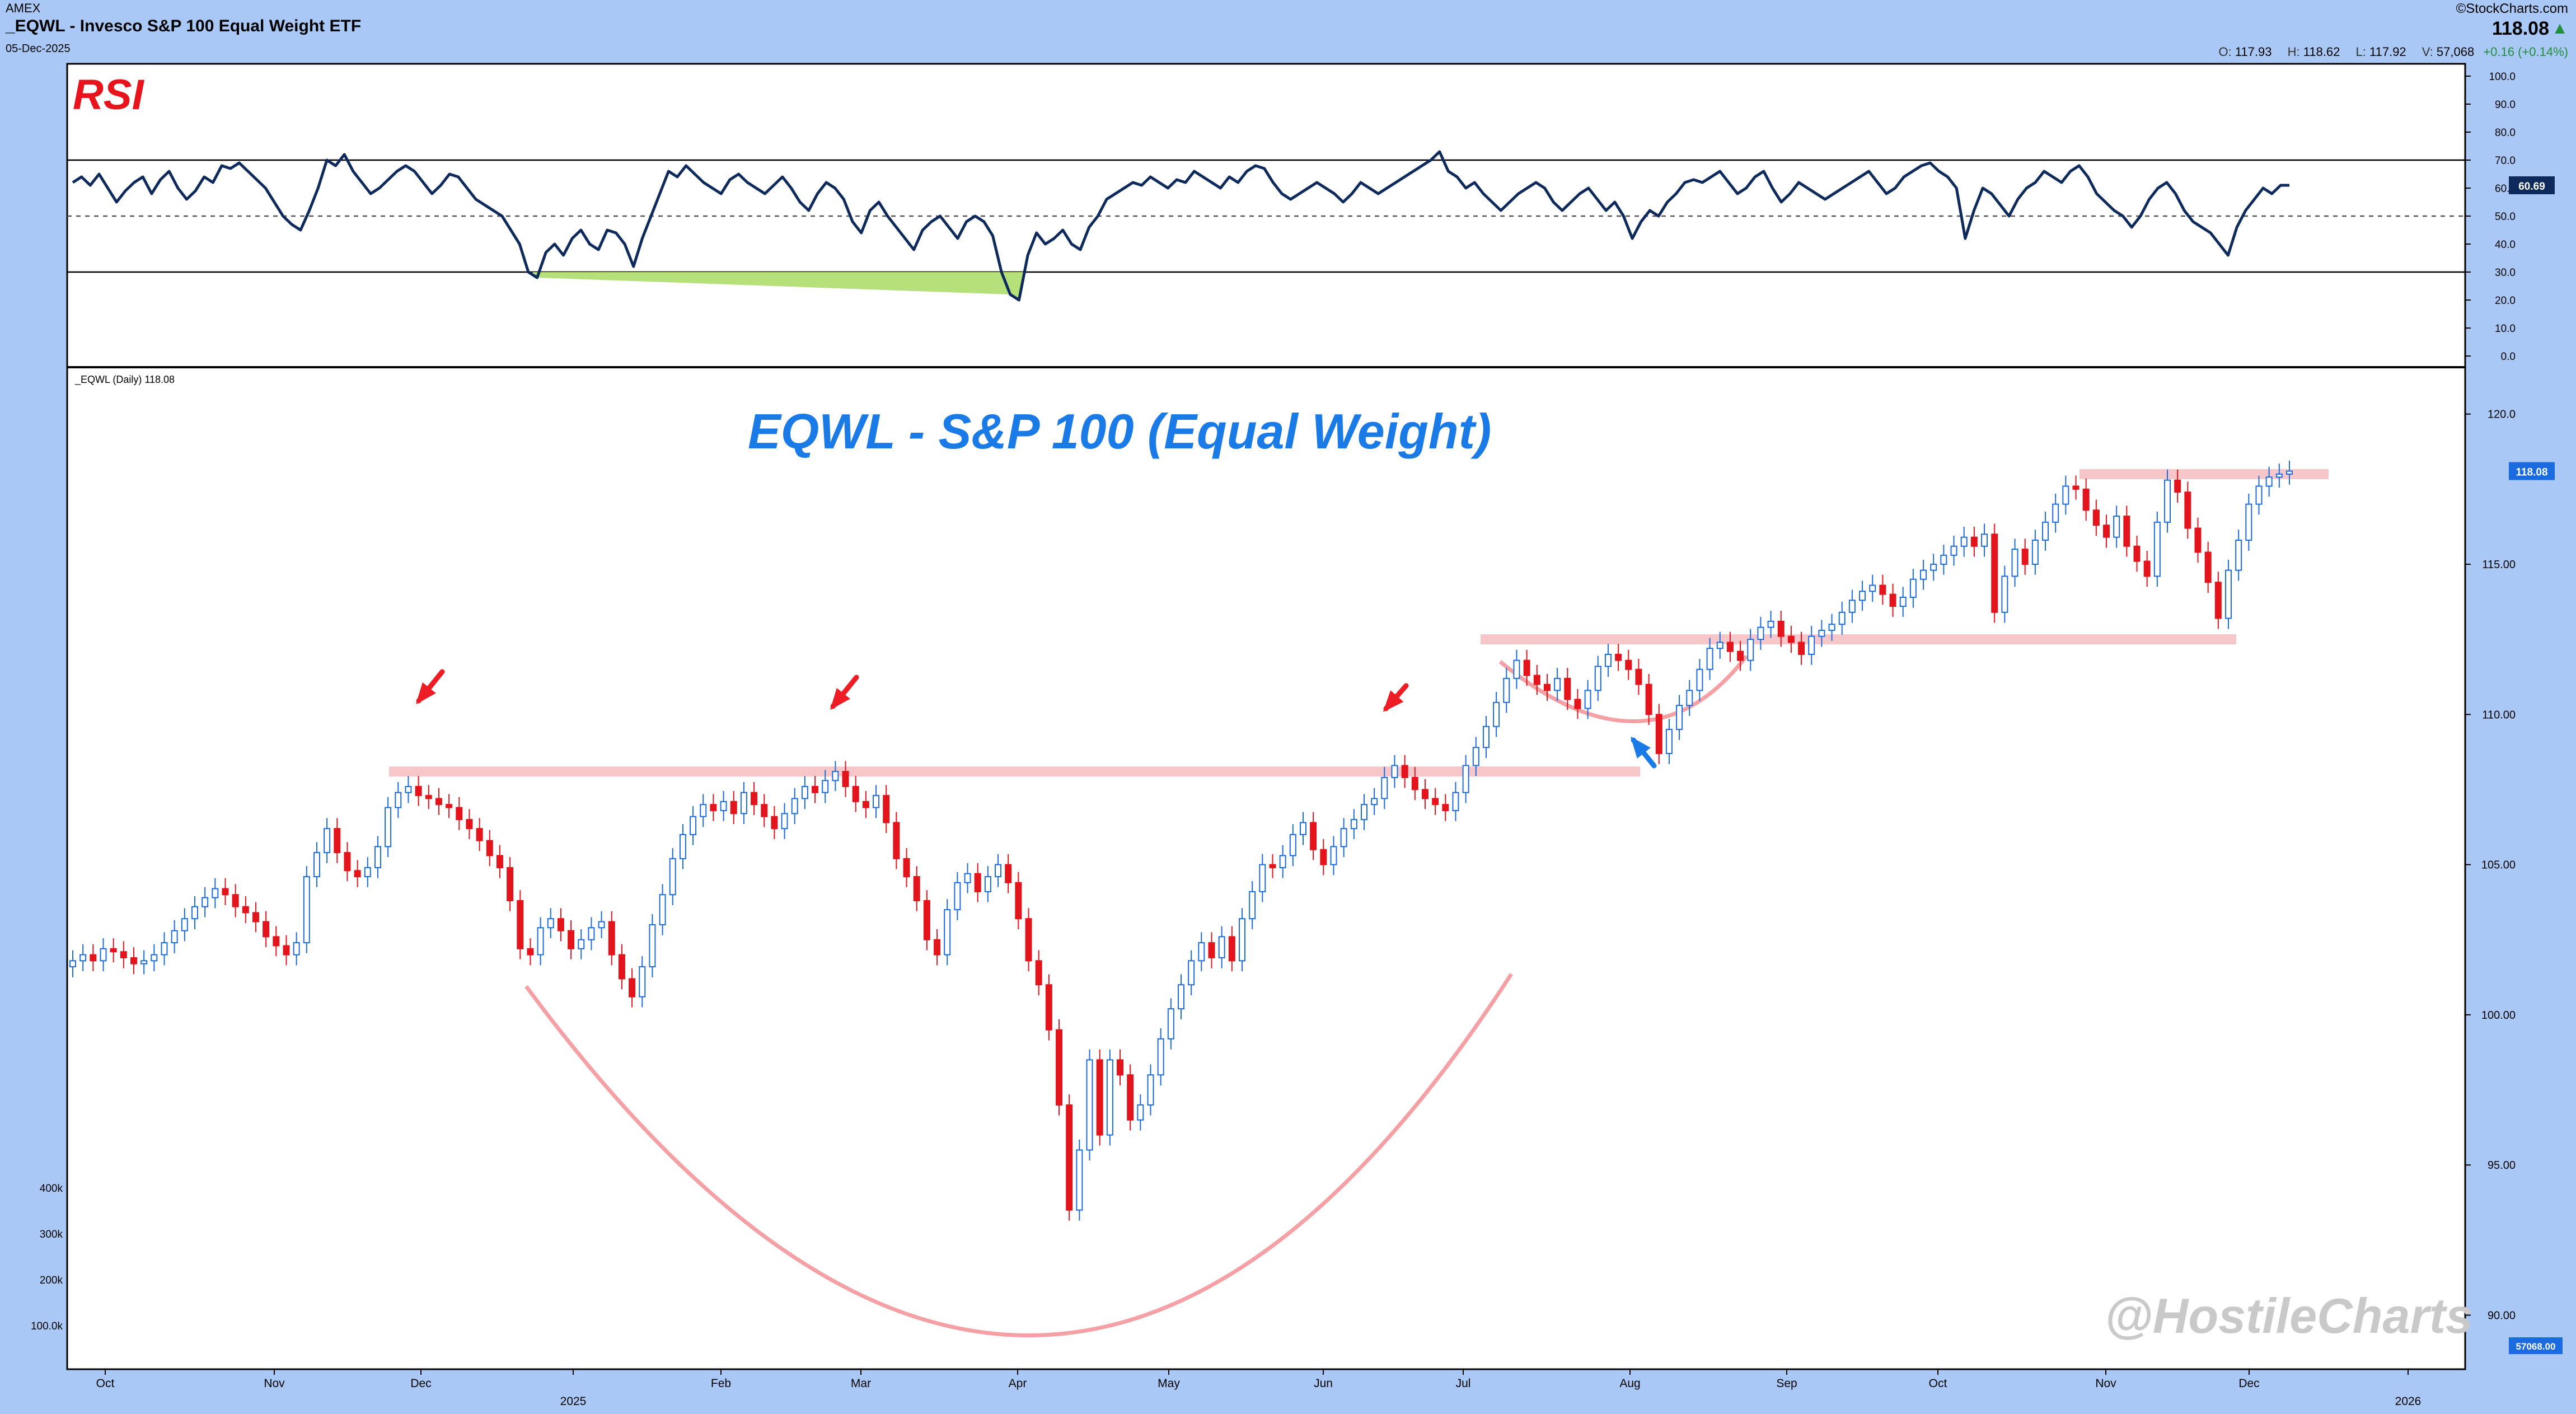 This screenshot has width=2576, height=1414. What do you see at coordinates (2505, 161) in the screenshot?
I see `rsi-tick-label: 70.0` at bounding box center [2505, 161].